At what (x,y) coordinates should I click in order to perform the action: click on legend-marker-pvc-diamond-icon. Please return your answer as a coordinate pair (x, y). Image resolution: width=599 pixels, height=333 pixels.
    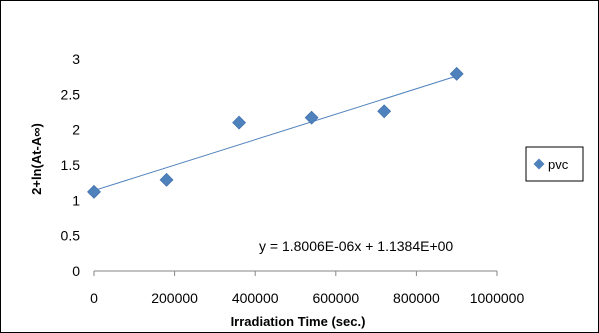
    Looking at the image, I should click on (539, 164).